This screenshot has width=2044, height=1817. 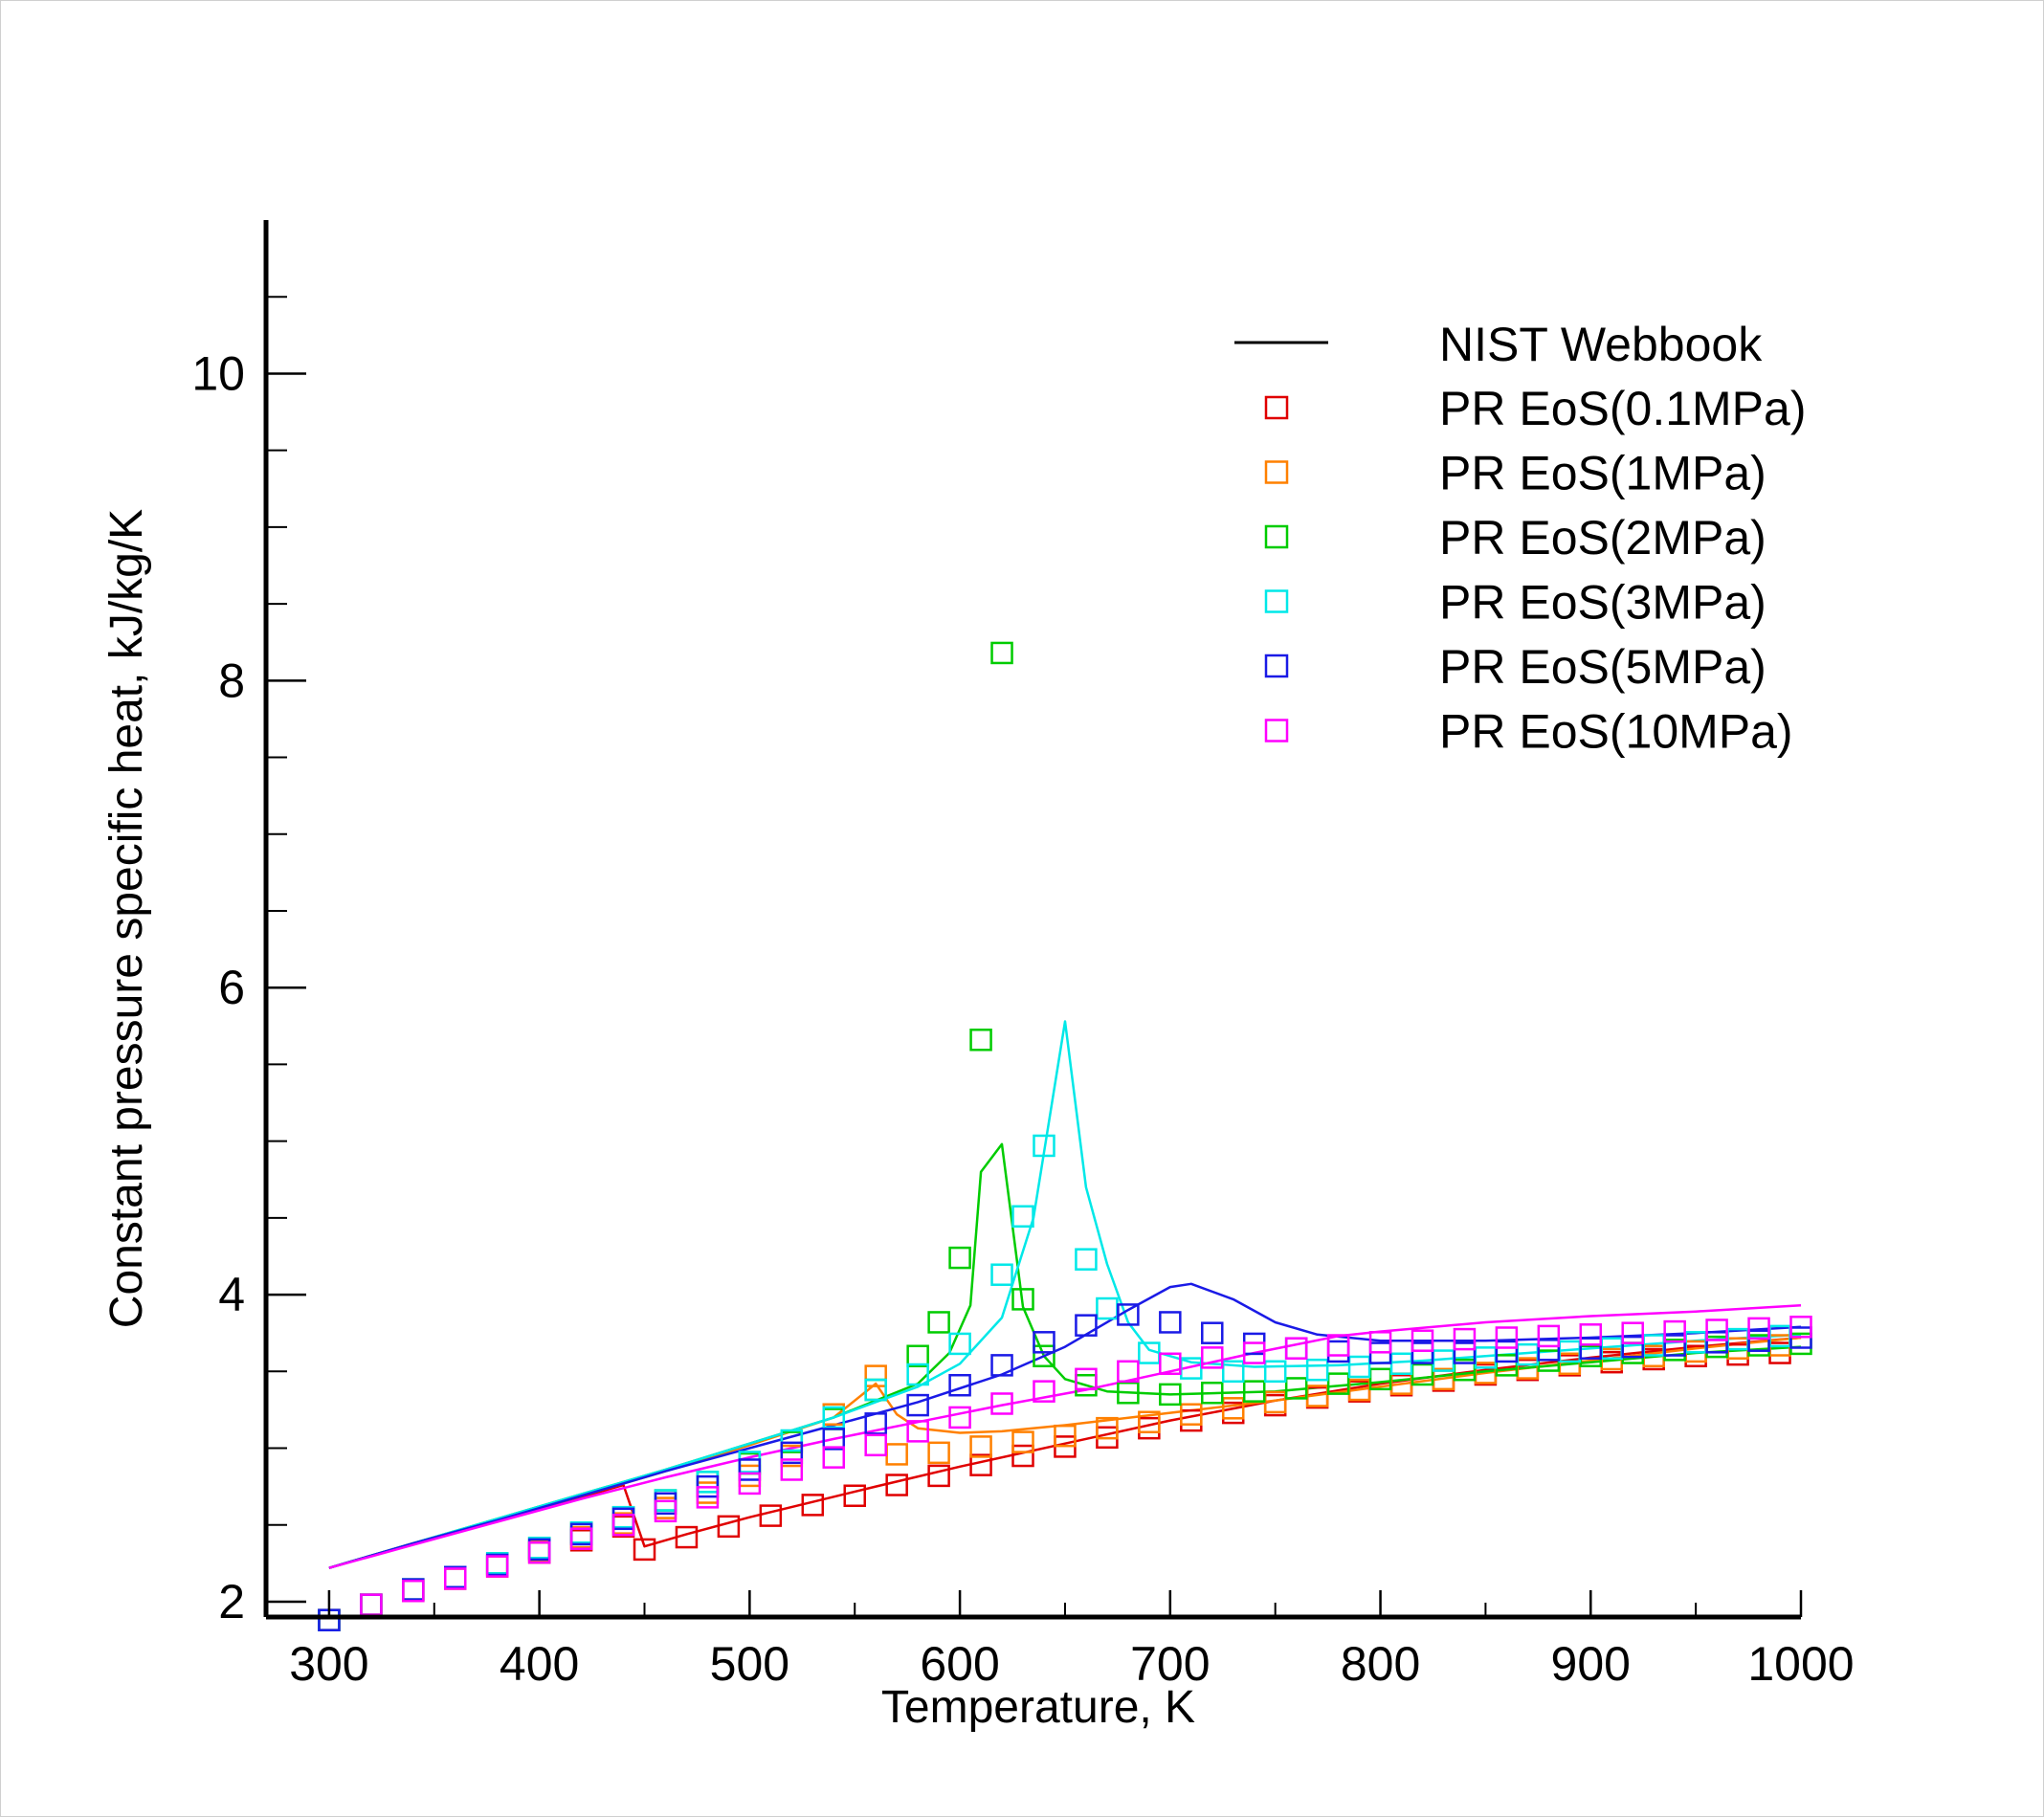 What do you see at coordinates (1591, 1664) in the screenshot?
I see `x-tick-label: 900` at bounding box center [1591, 1664].